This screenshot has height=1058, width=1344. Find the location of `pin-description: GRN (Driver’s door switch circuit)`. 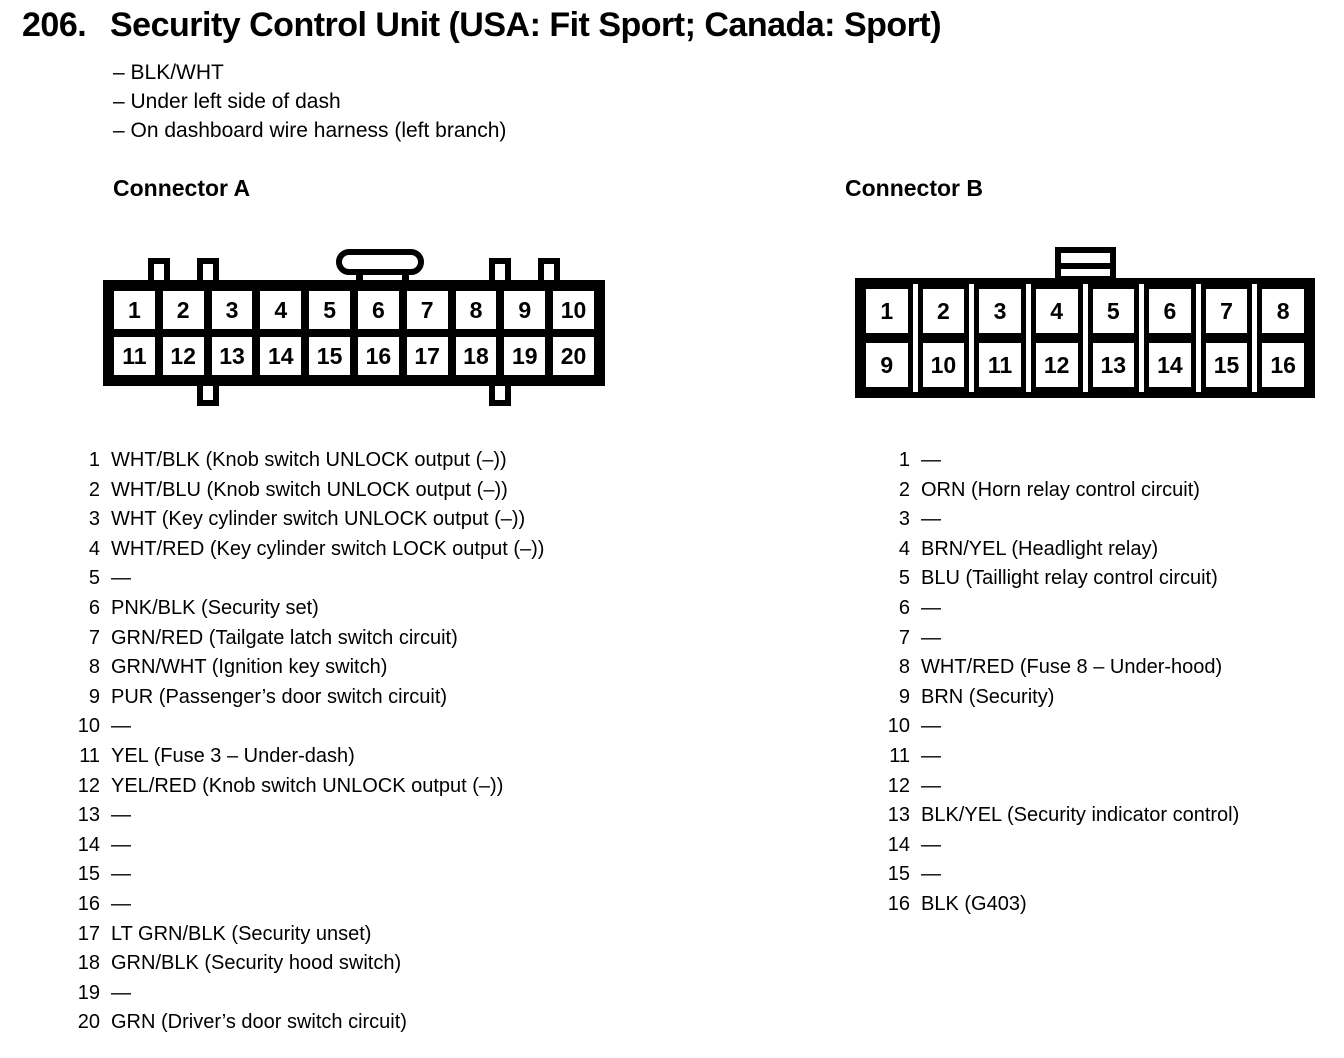

pin-description: GRN (Driver’s door switch circuit) is located at coordinates (259, 1022).